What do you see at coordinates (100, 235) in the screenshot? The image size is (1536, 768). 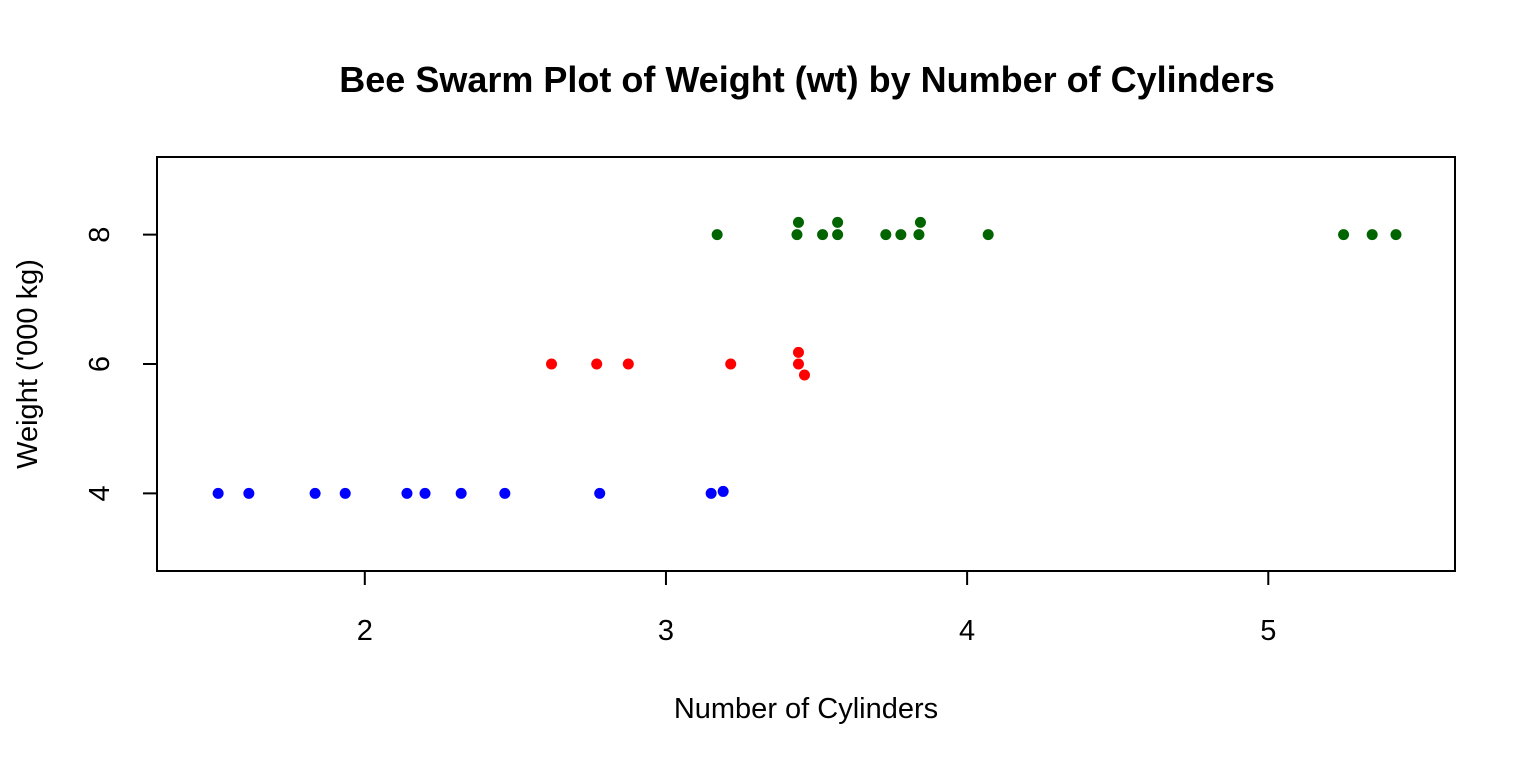 I see `y-tick-label: 8` at bounding box center [100, 235].